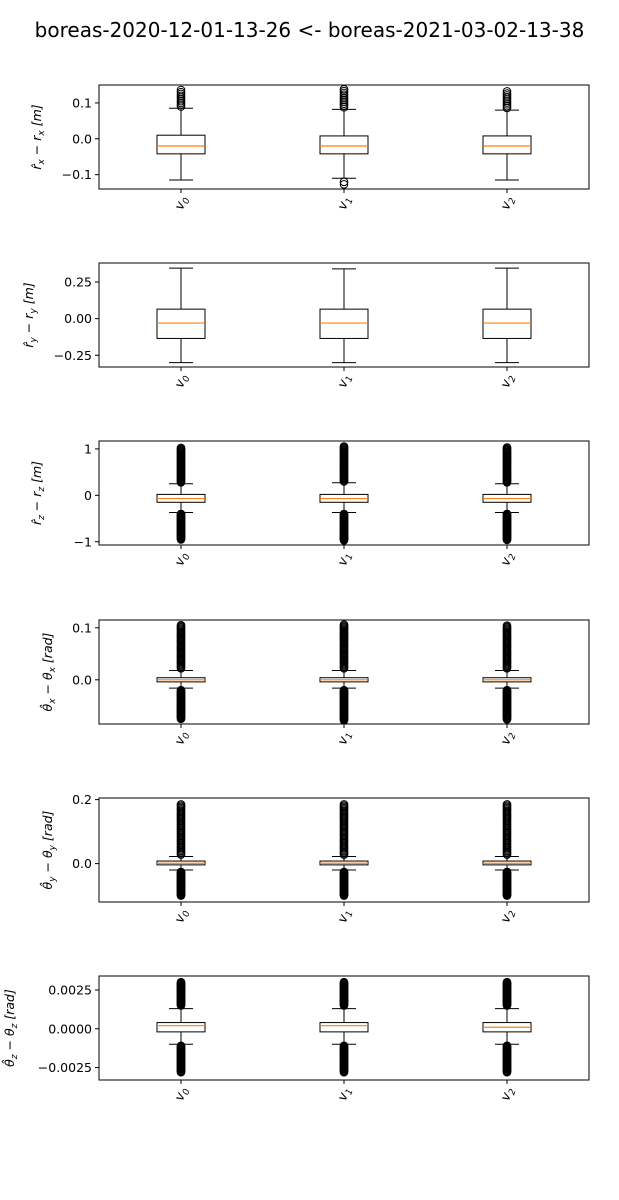 This screenshot has width=619, height=1200. I want to click on y-axis-label: θ̂y − θy [rad], so click(48, 849).